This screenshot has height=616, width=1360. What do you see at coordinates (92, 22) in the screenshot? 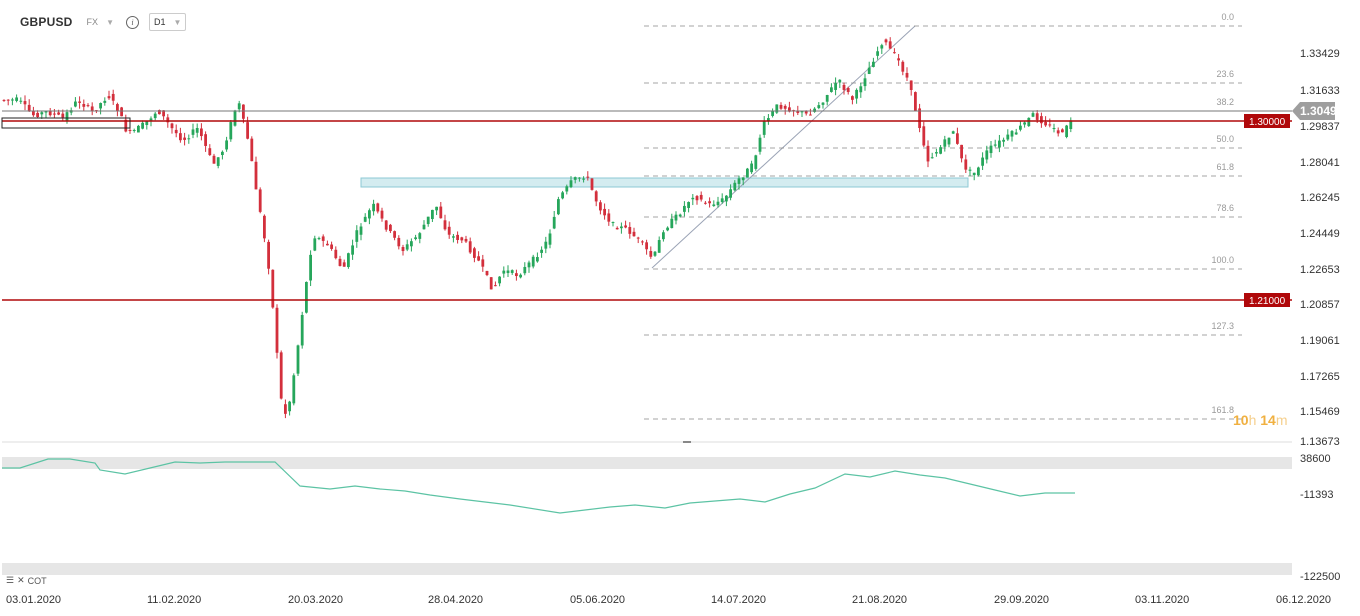
I see `market-label: FX` at bounding box center [92, 22].